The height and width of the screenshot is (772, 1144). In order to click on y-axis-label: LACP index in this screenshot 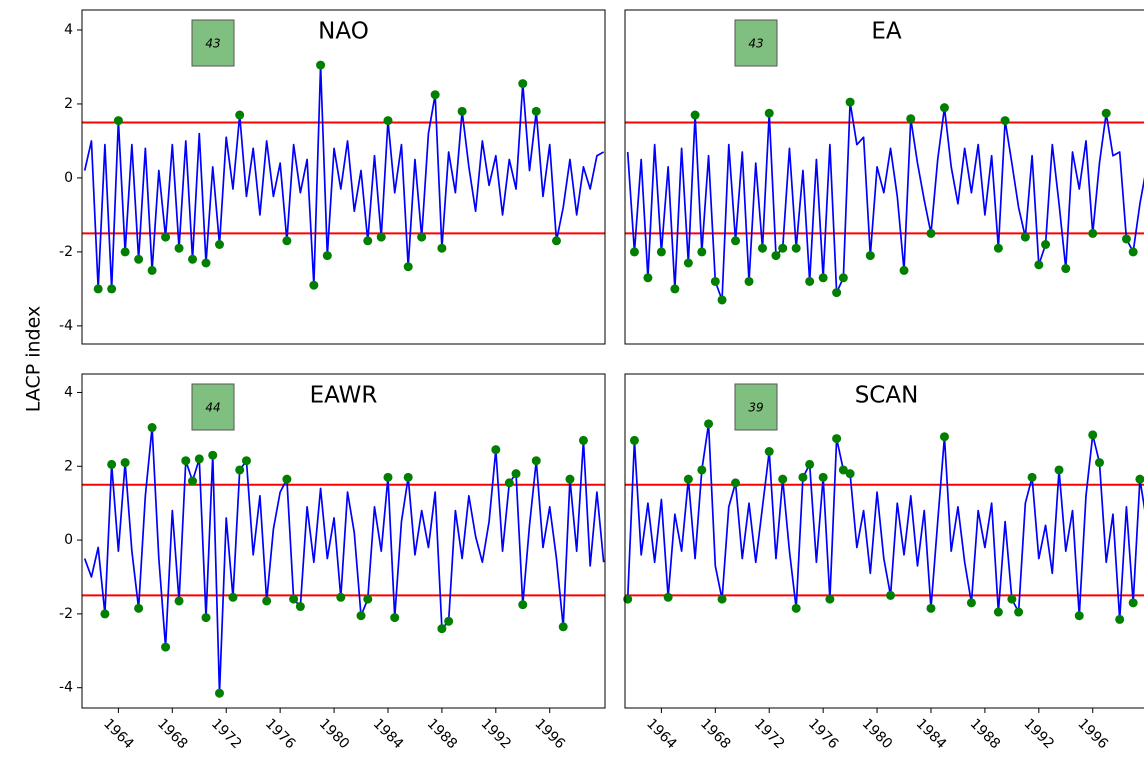, I will do `click(34, 359)`.